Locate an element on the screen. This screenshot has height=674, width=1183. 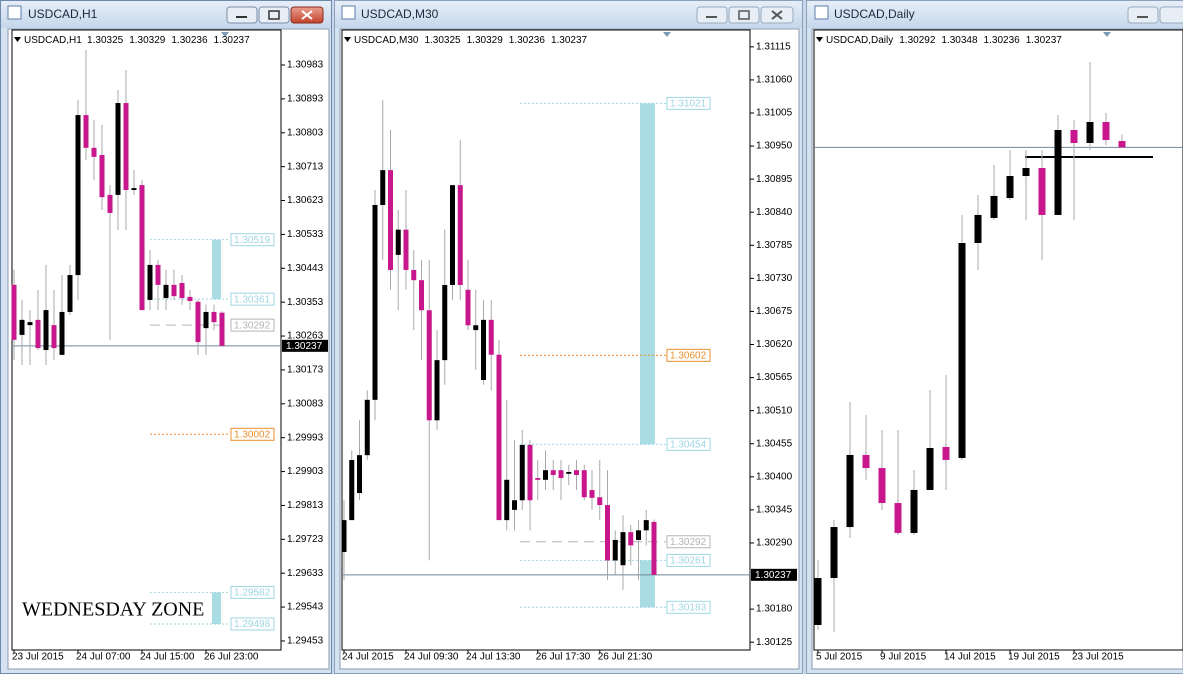
y-tick-label: 1.30290 is located at coordinates (774, 543).